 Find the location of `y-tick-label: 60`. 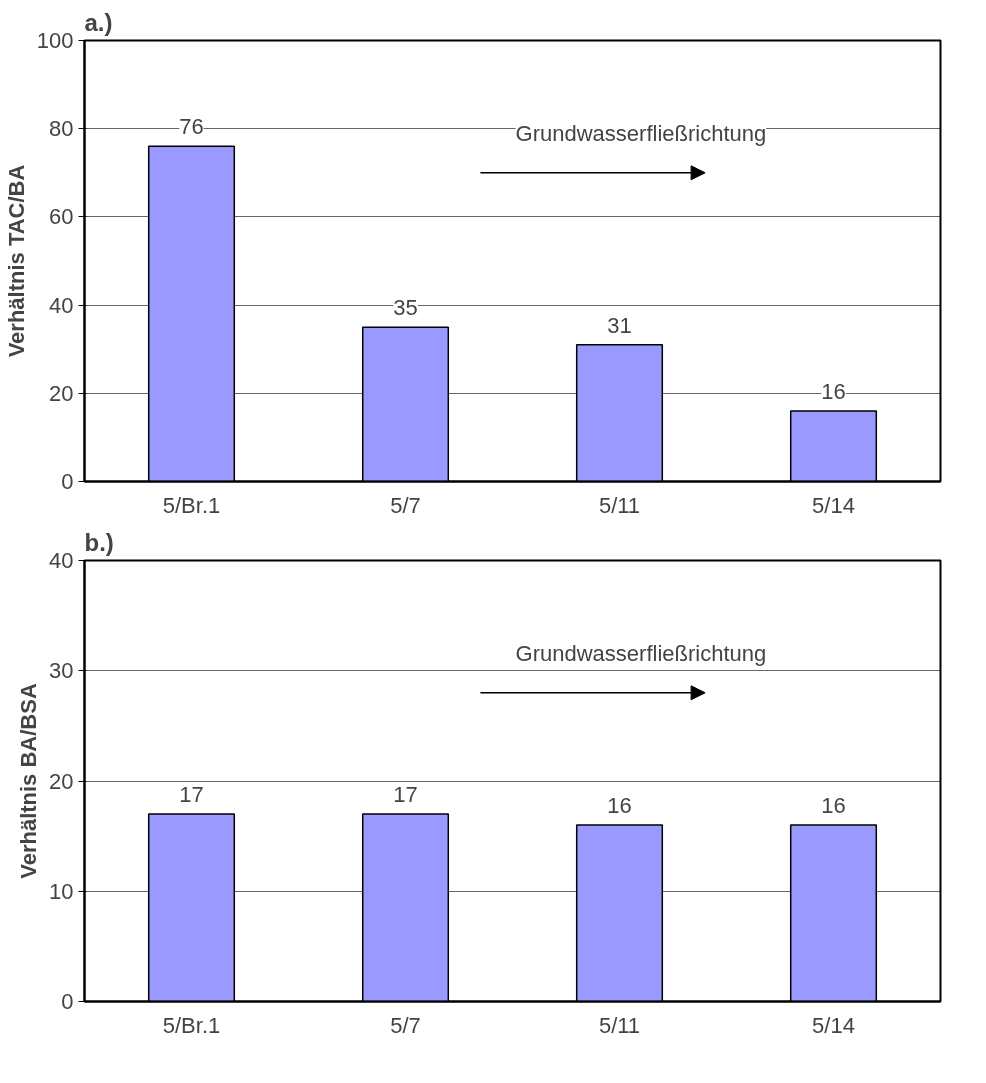

y-tick-label: 60 is located at coordinates (61, 217).